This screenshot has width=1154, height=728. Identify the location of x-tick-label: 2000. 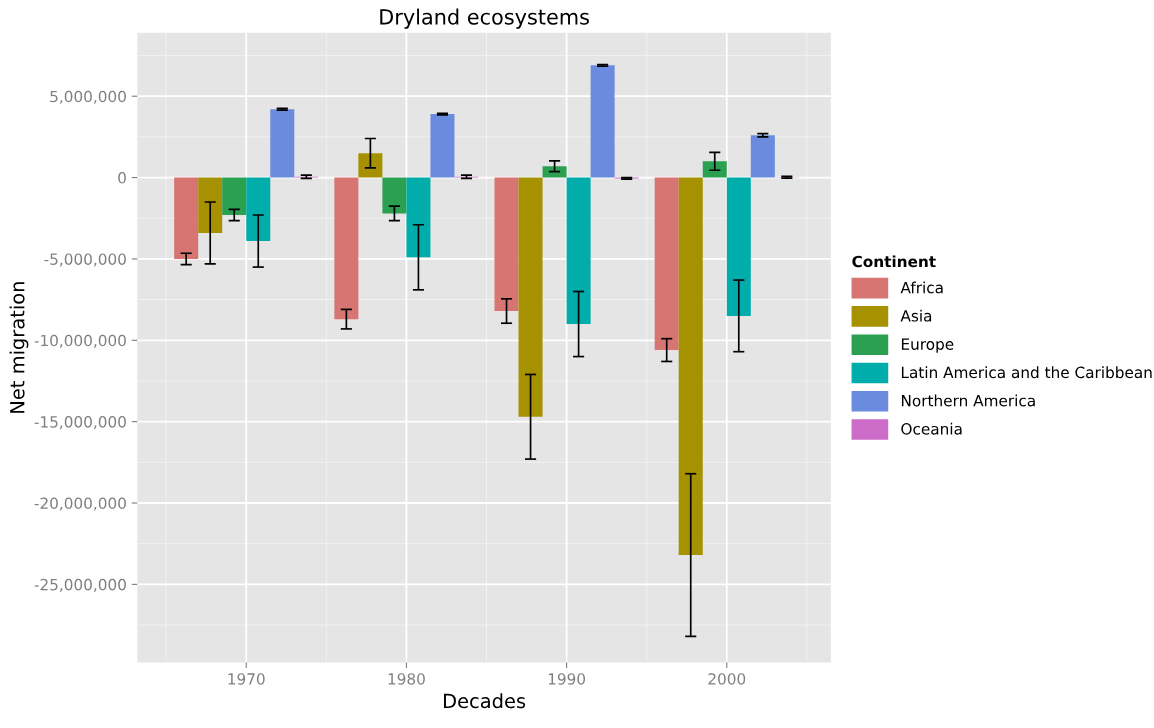
(727, 679).